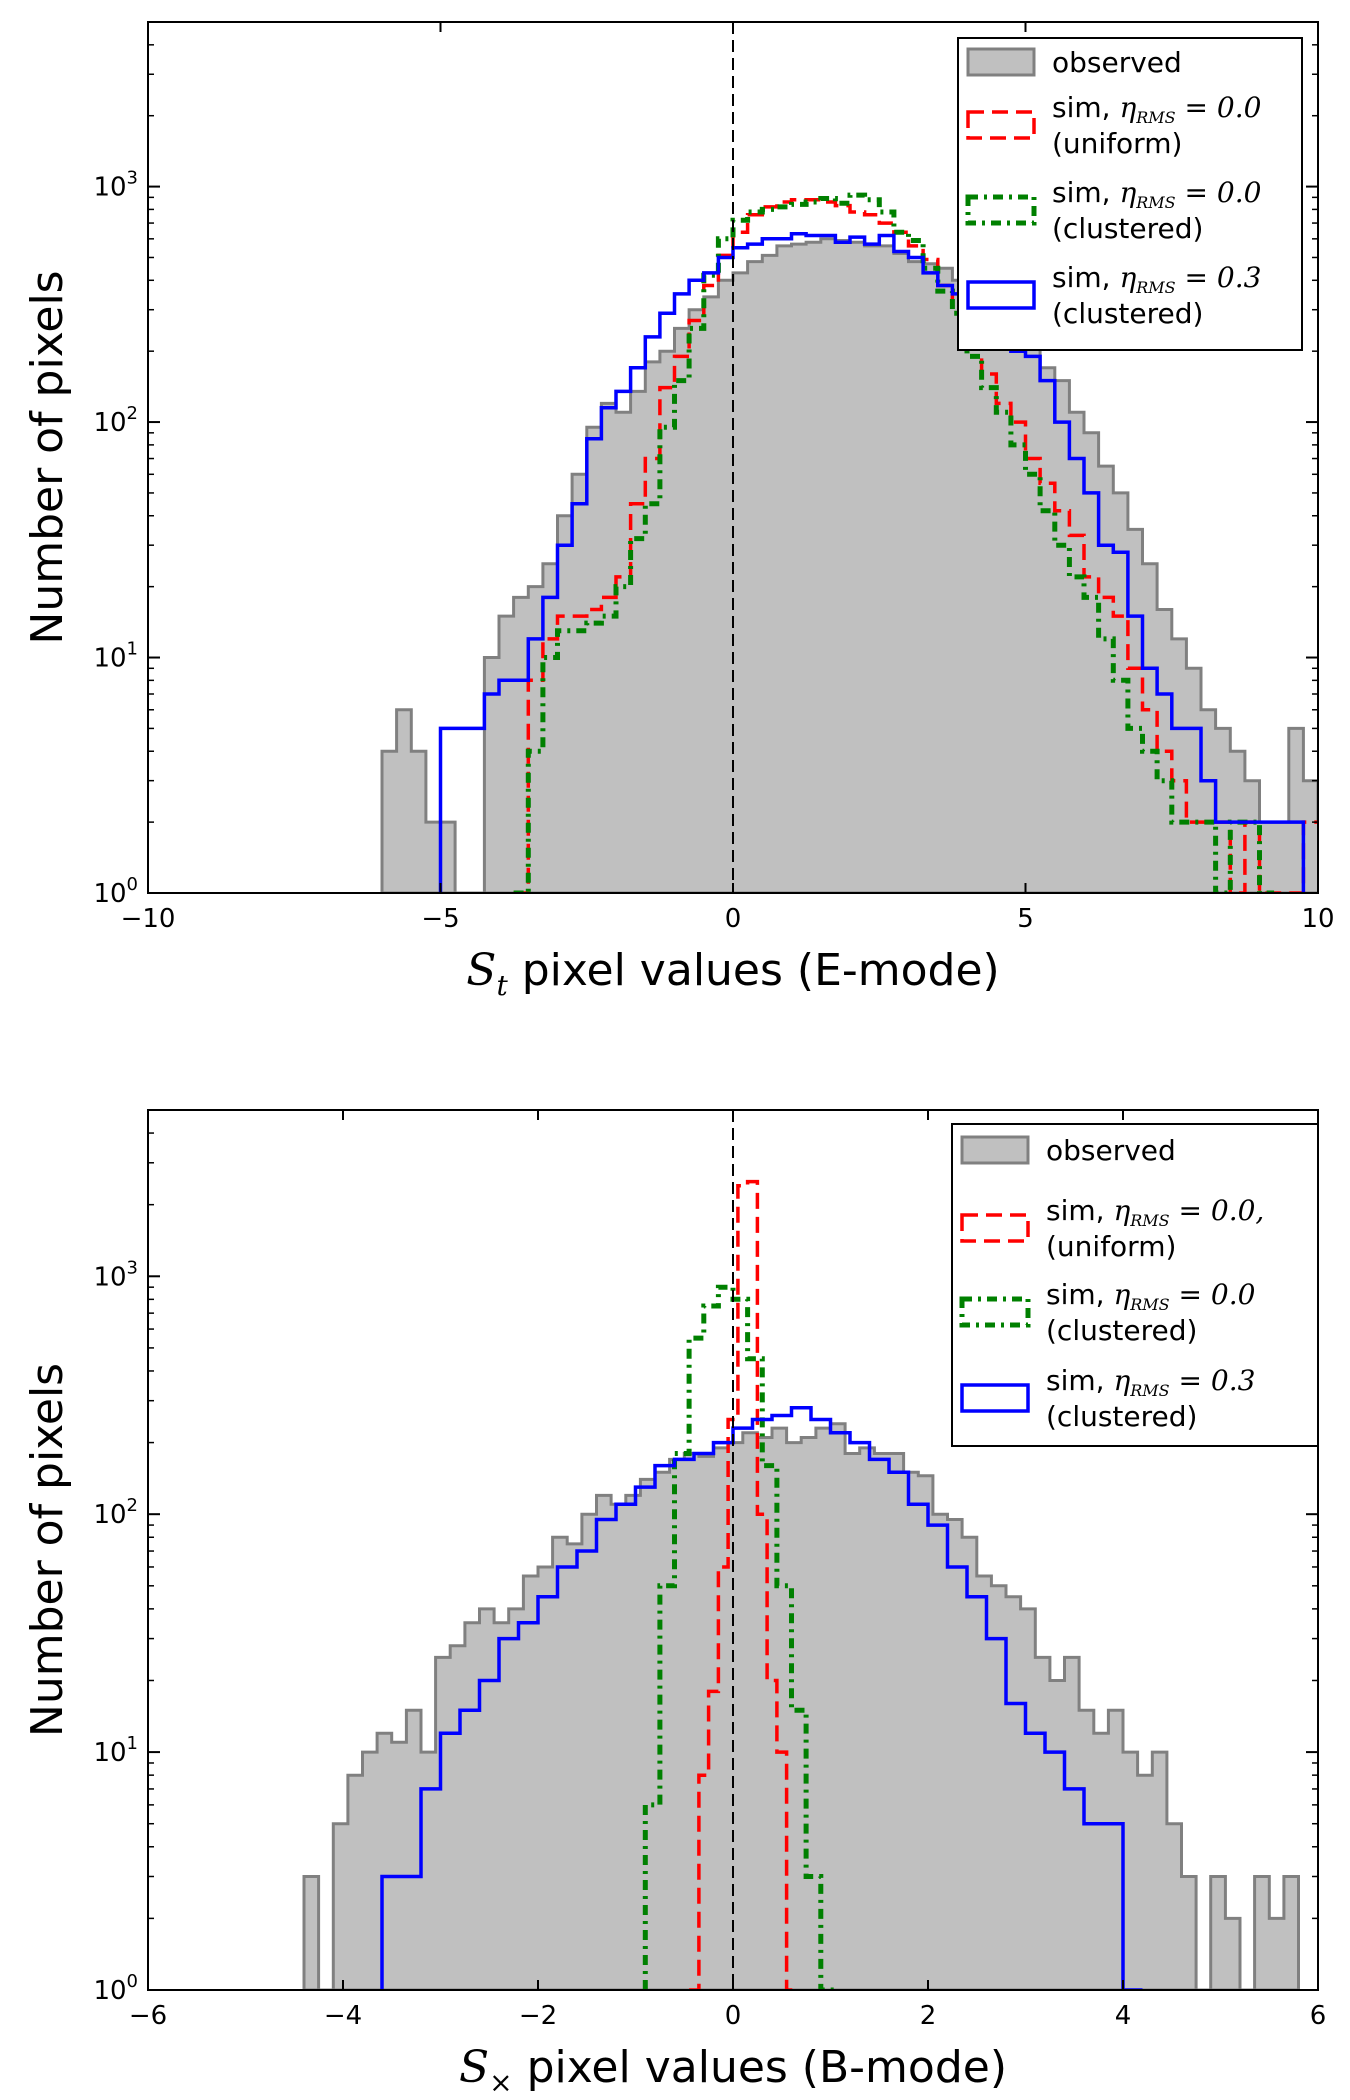 Image resolution: width=1350 pixels, height=2100 pixels. Describe the element at coordinates (343, 2016) in the screenshot. I see `x-tick-label: −4` at that location.